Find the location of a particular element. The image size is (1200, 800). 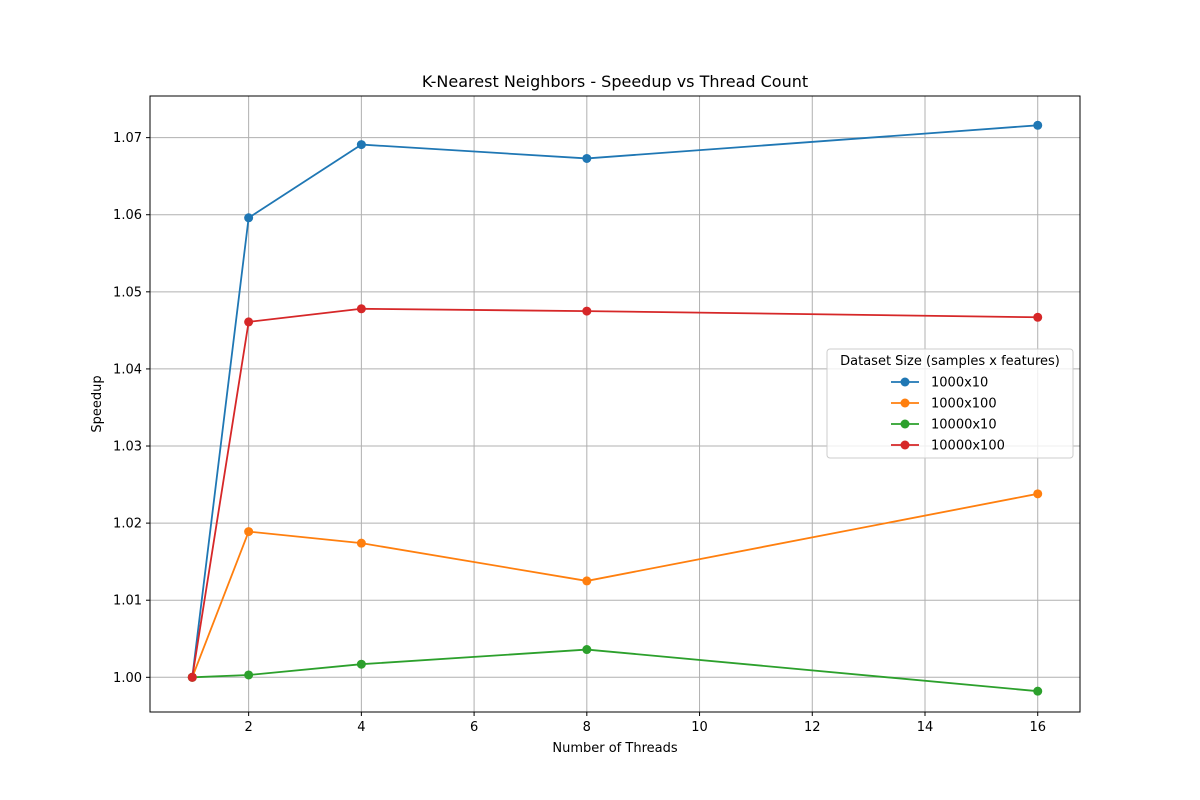

x-axis-label: Number of Threads is located at coordinates (614, 748).